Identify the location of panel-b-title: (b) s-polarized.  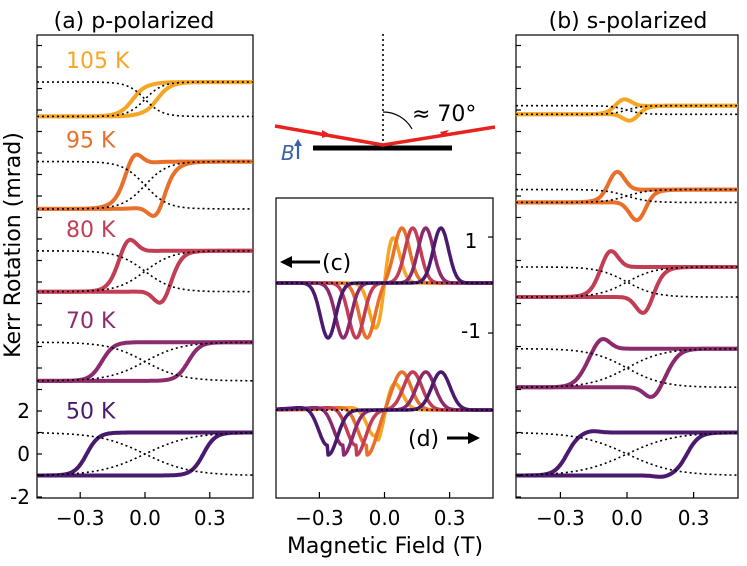
(628, 21).